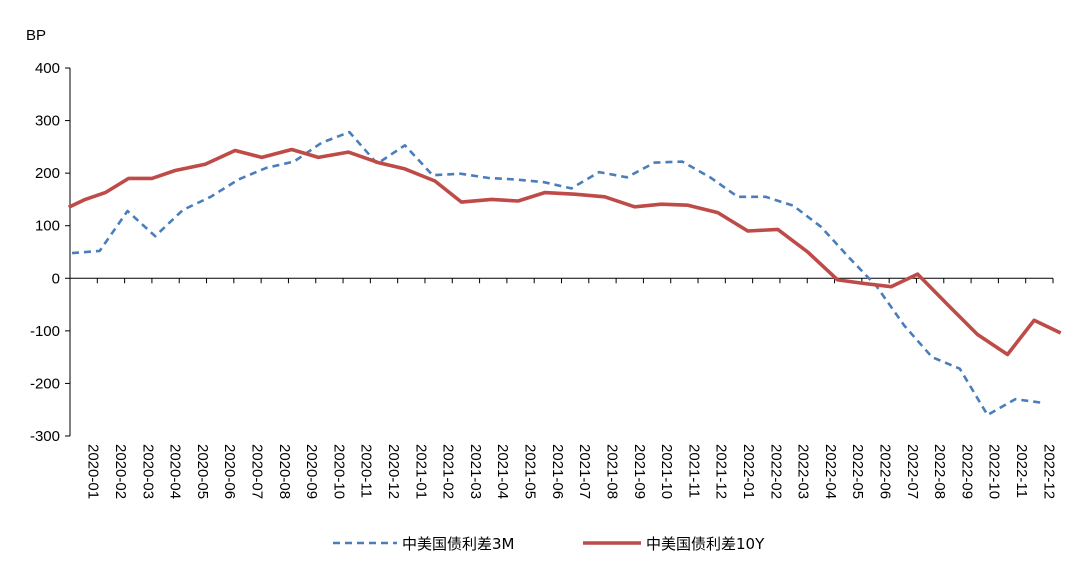 This screenshot has height=570, width=1080. What do you see at coordinates (557, 471) in the screenshot?
I see `x-tick-label: 2021-06` at bounding box center [557, 471].